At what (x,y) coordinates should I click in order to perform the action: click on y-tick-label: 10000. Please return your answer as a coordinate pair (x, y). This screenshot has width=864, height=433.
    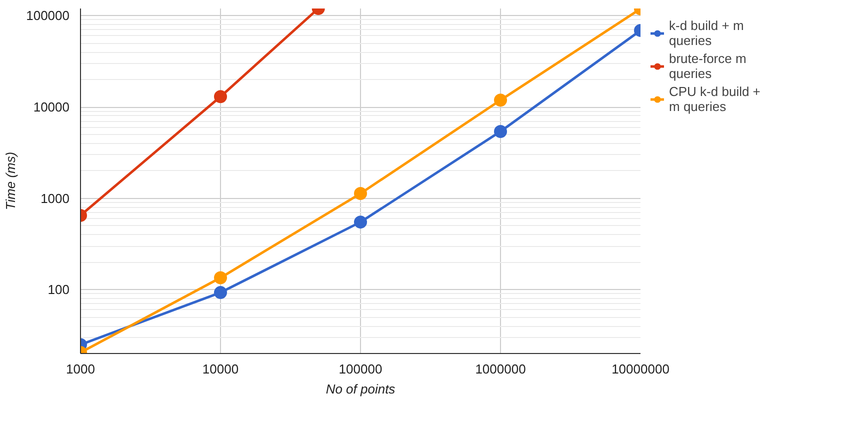
    Looking at the image, I should click on (51, 107).